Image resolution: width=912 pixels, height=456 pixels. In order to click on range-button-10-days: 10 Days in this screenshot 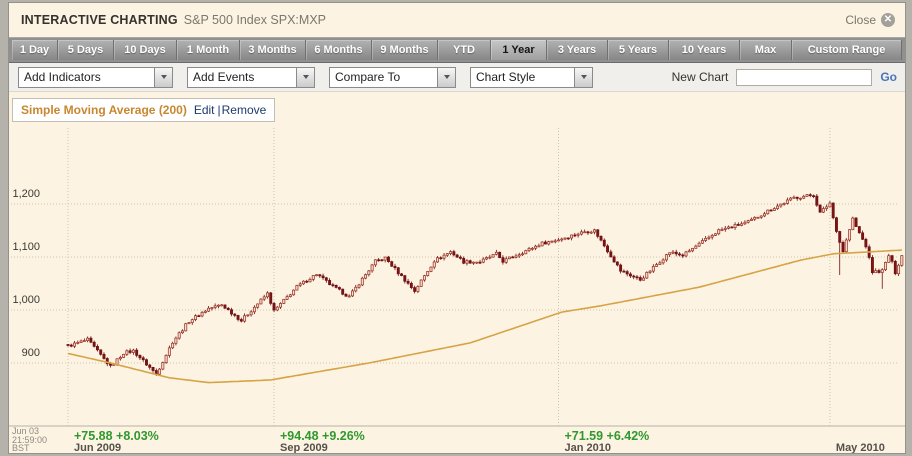, I will do `click(145, 50)`.